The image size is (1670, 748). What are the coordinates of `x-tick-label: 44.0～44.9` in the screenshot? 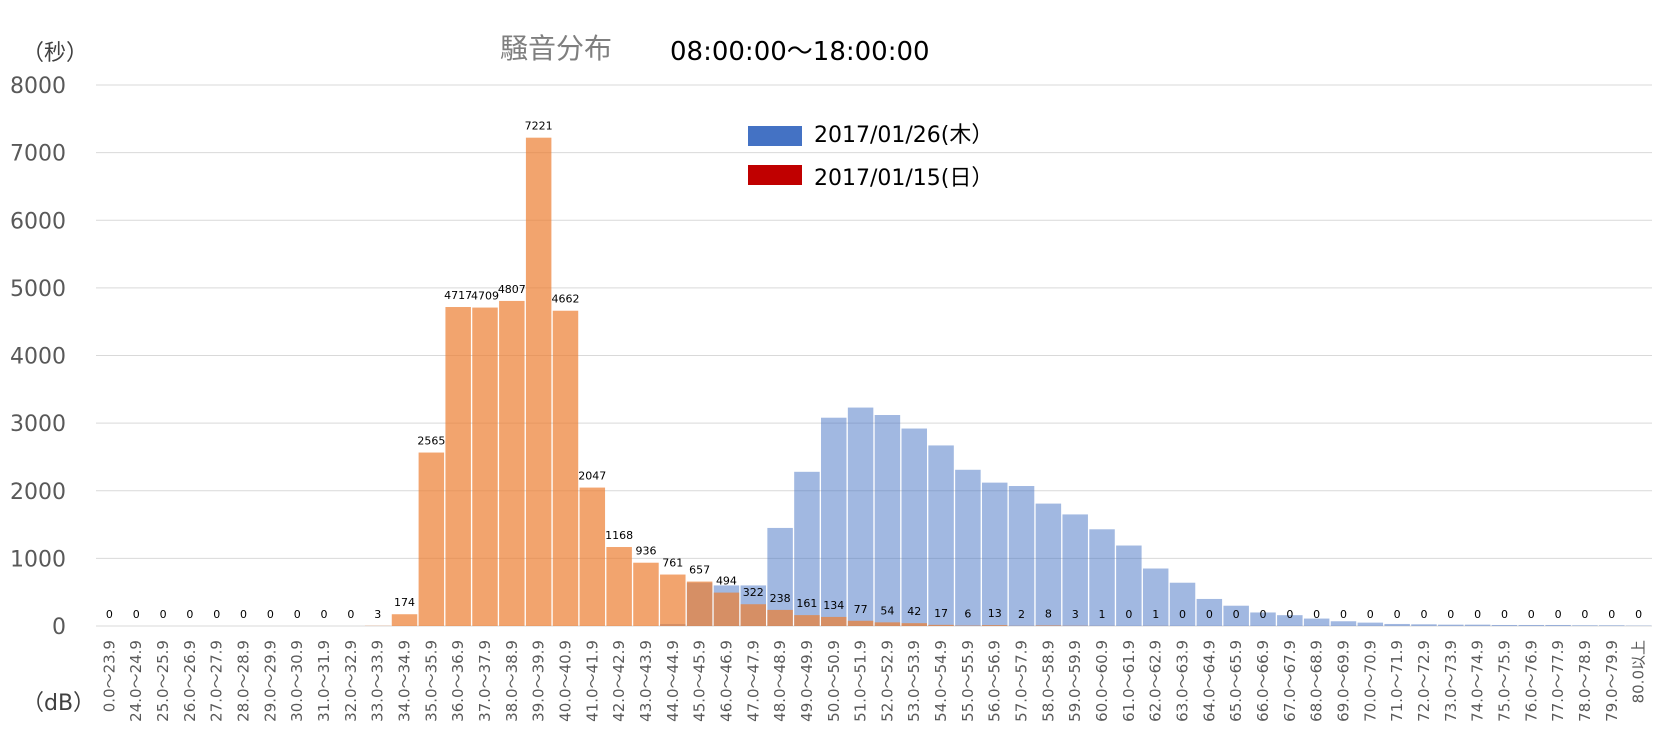 It's located at (673, 681).